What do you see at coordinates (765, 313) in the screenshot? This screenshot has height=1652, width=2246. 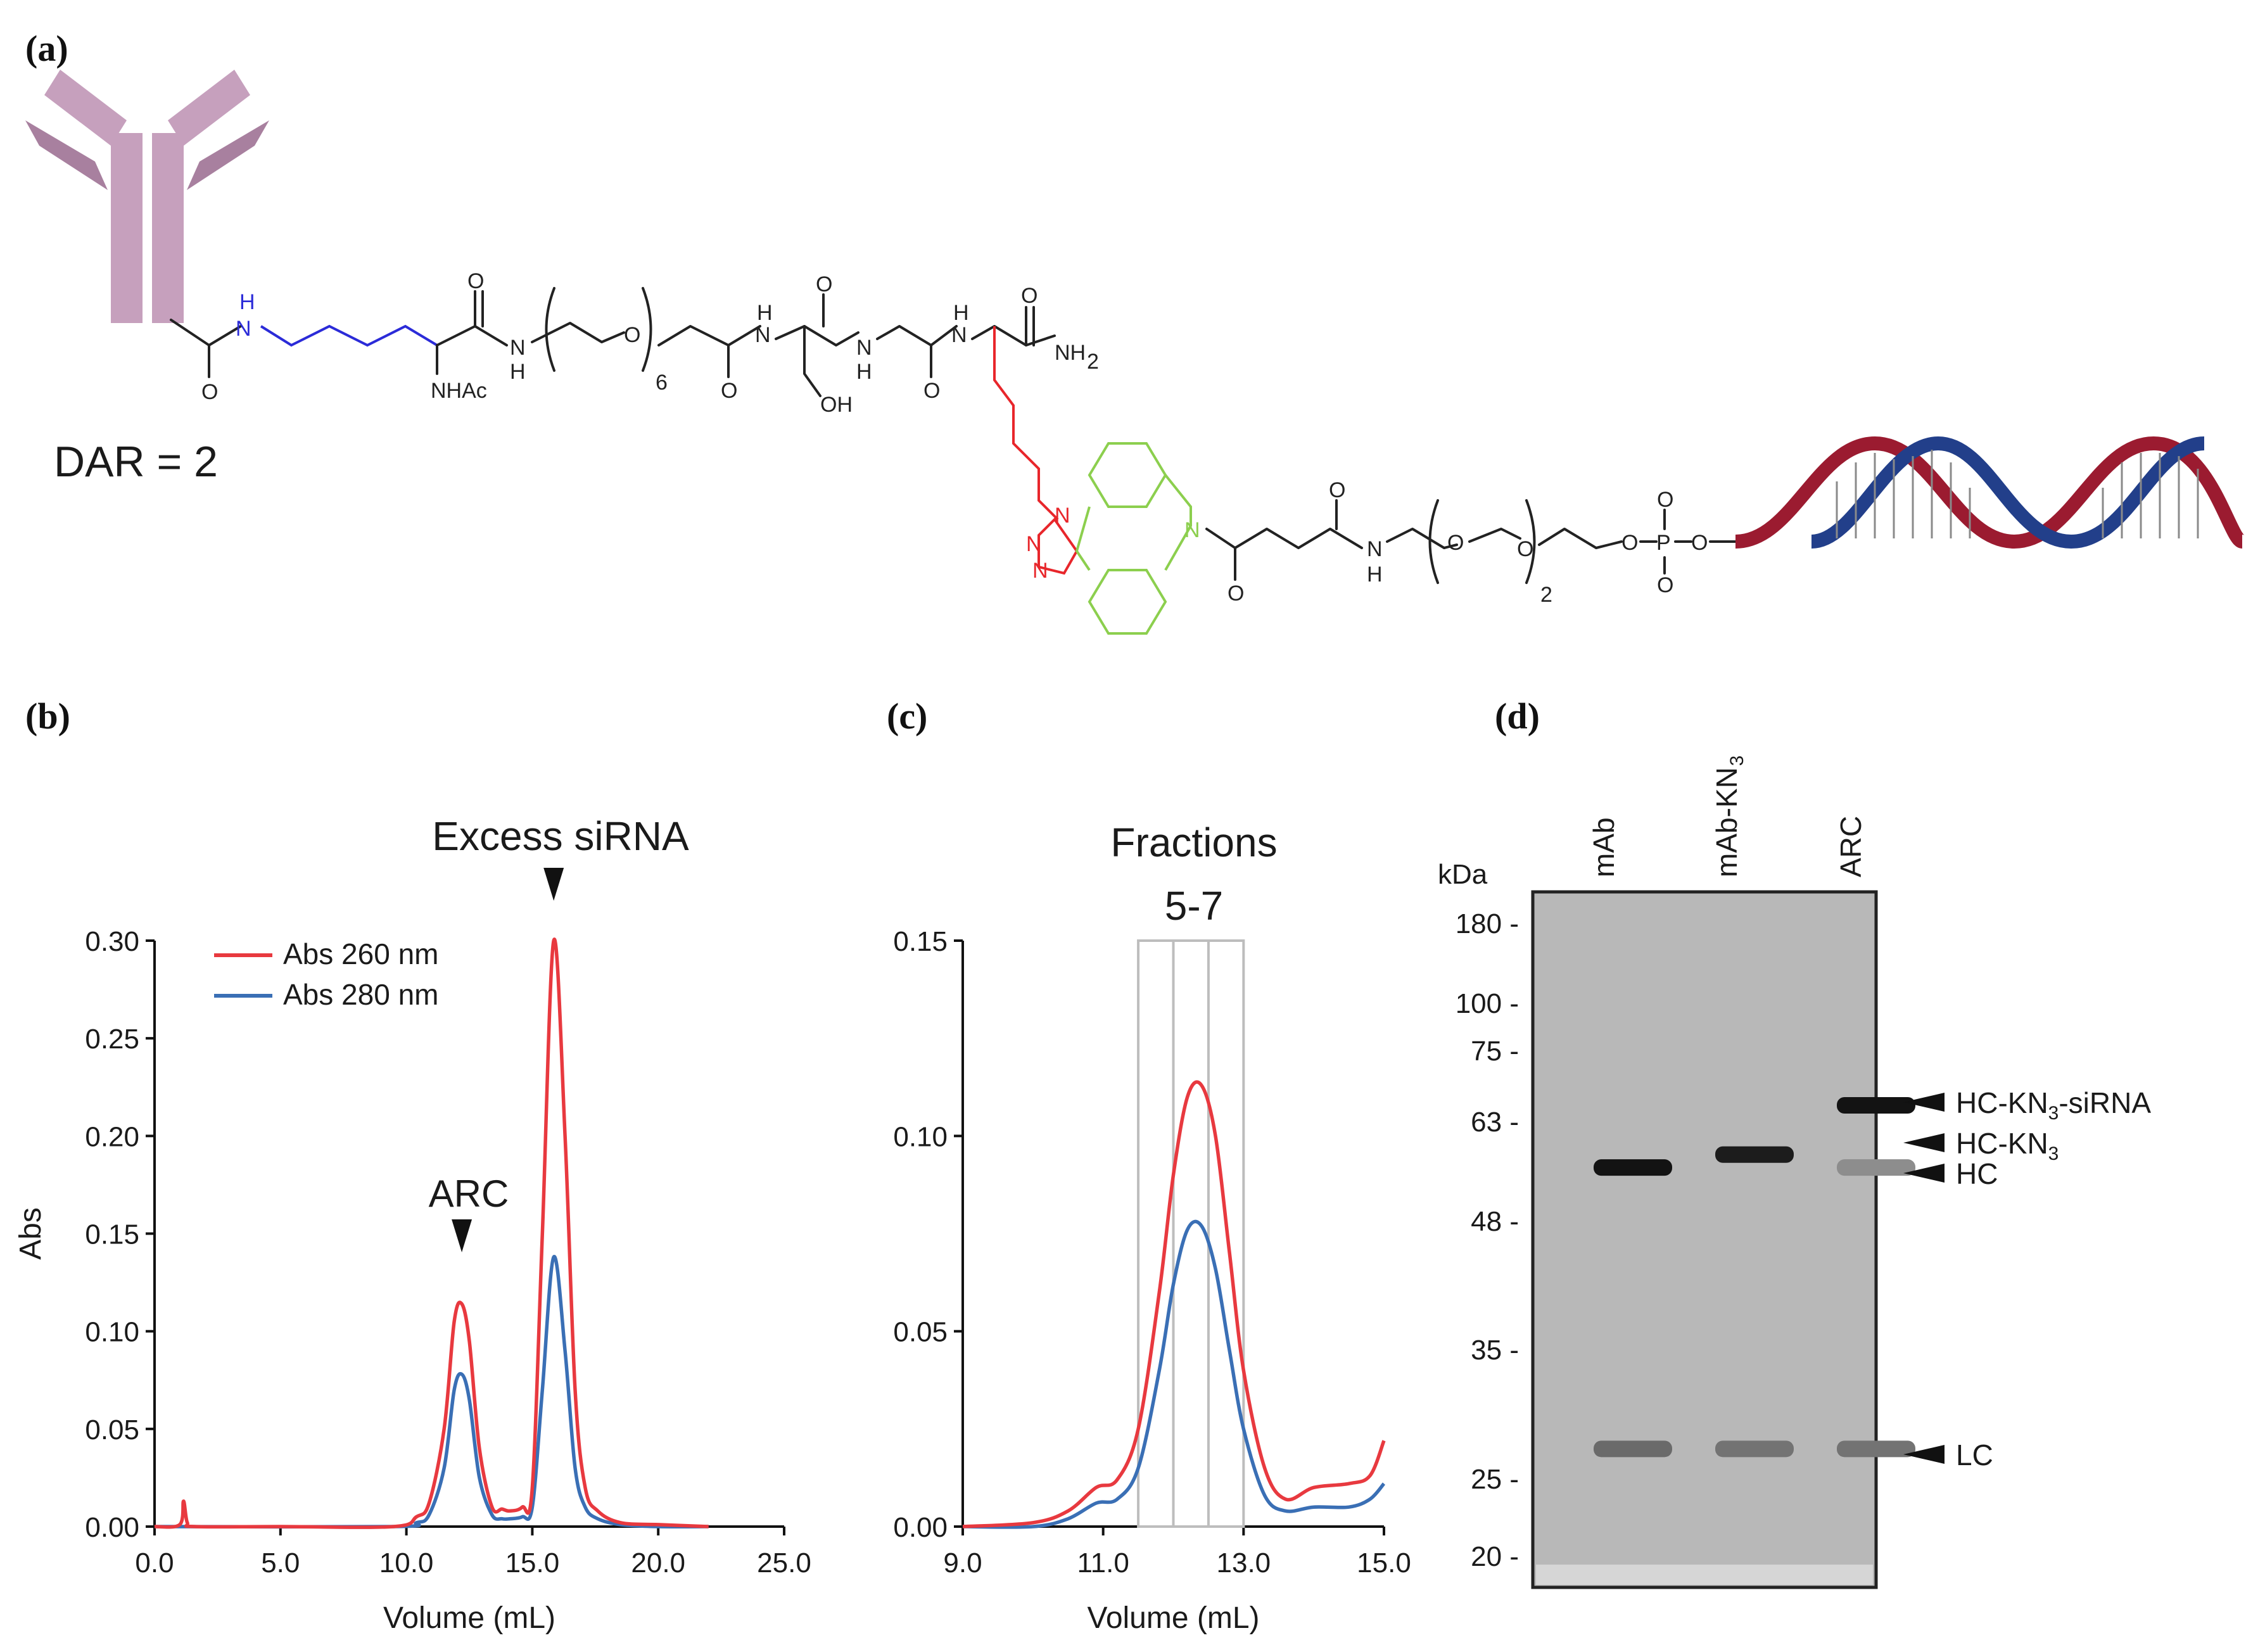 I see `amide-h-2: H` at bounding box center [765, 313].